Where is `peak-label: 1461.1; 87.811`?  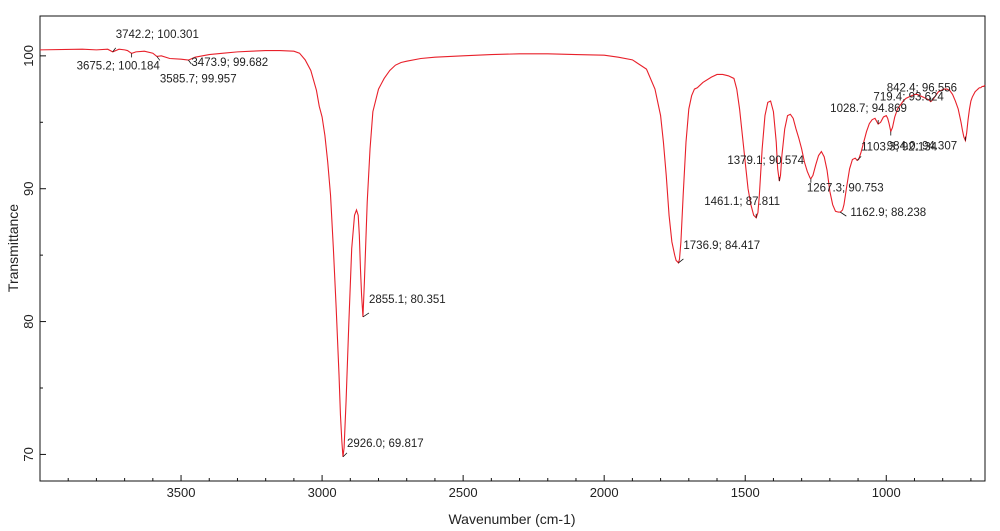 peak-label: 1461.1; 87.811 is located at coordinates (742, 202).